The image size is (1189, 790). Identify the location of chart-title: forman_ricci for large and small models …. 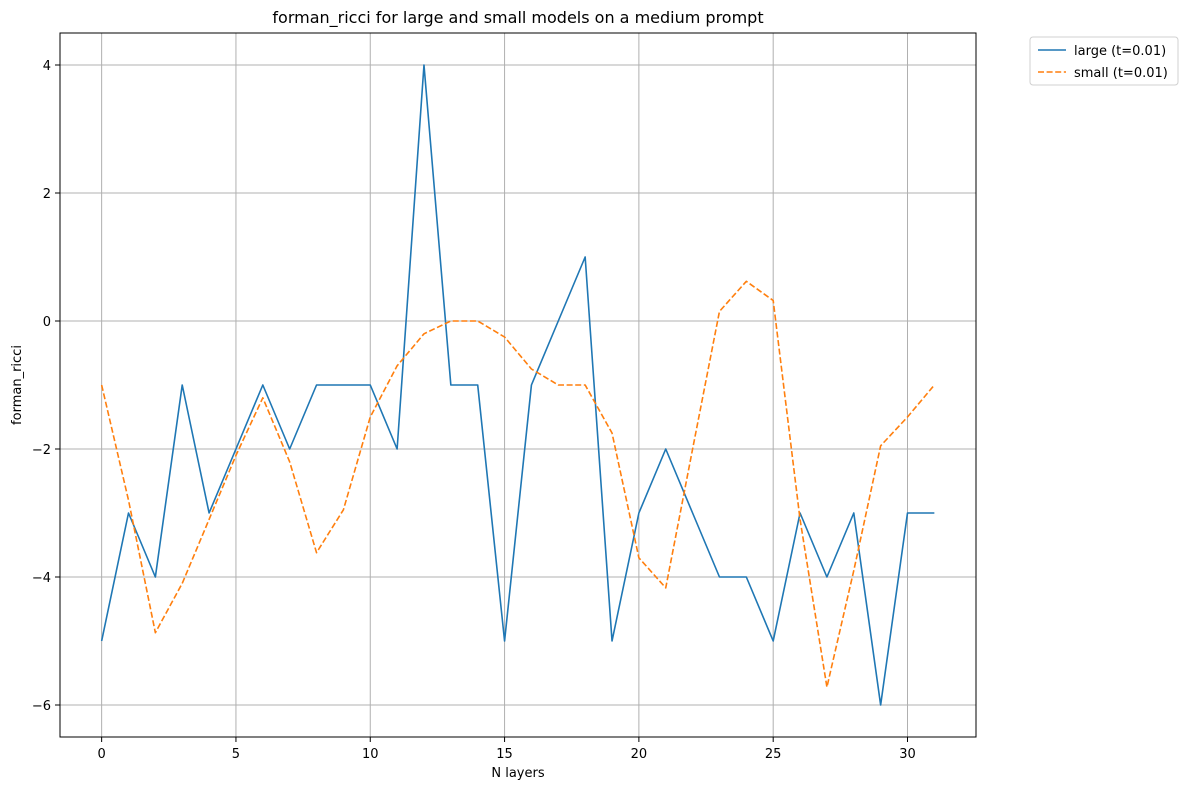
(517, 18).